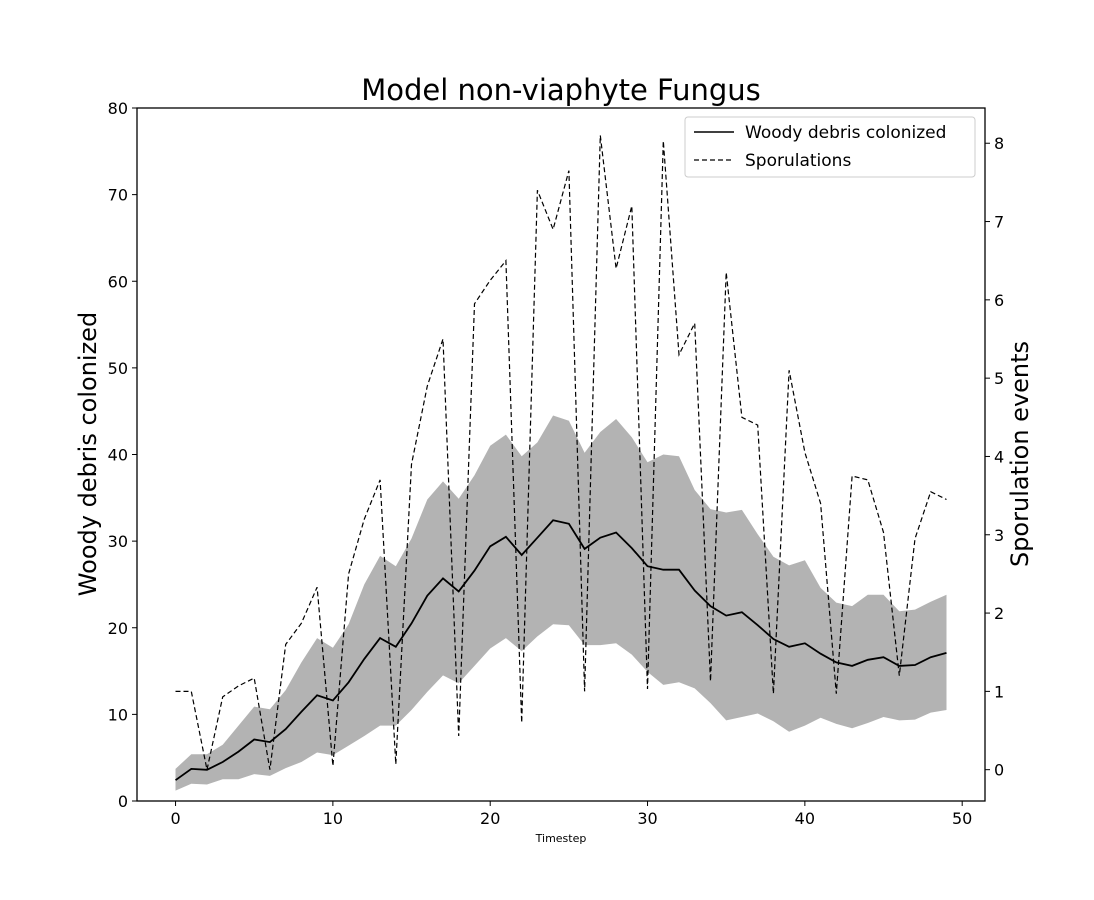  I want to click on y-axis-title: Woody debris colonized, so click(88, 454).